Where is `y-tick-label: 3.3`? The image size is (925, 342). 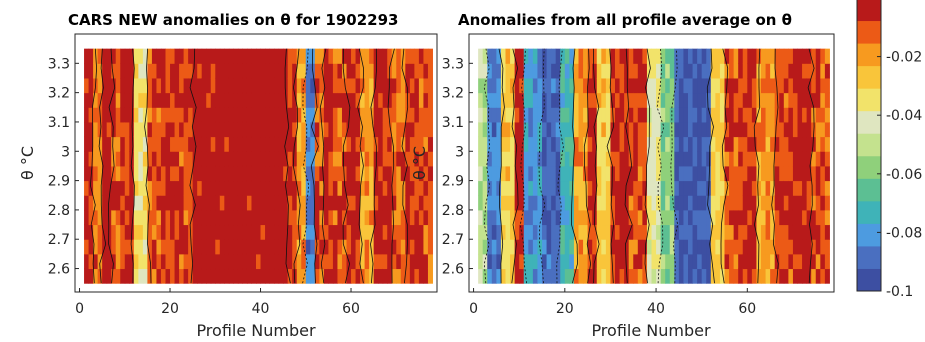 y-tick-label: 3.3 is located at coordinates (453, 64).